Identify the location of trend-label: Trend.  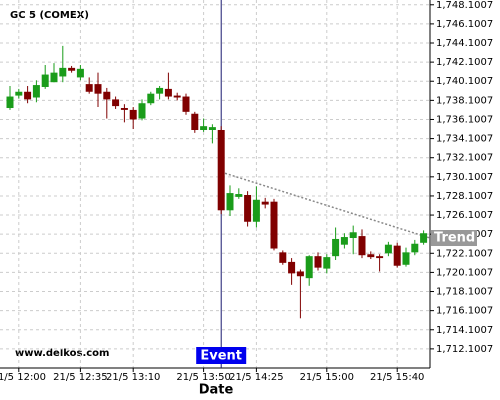
(454, 238).